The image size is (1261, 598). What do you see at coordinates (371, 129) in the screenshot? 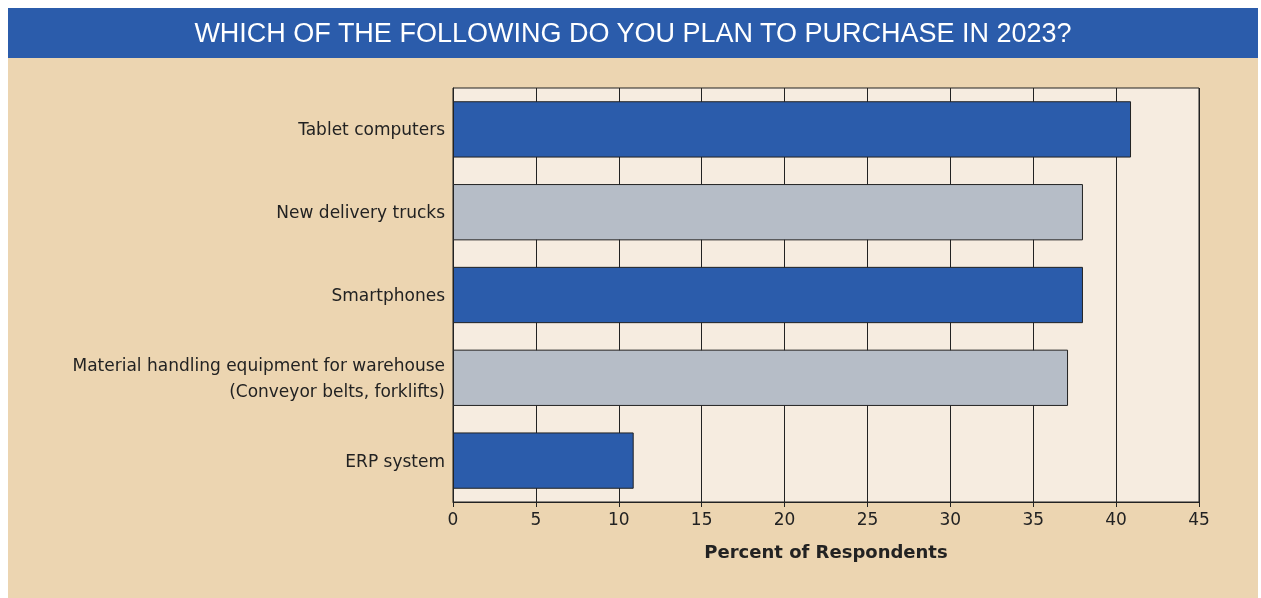
I see `y-tick-label: Tablet computers` at bounding box center [371, 129].